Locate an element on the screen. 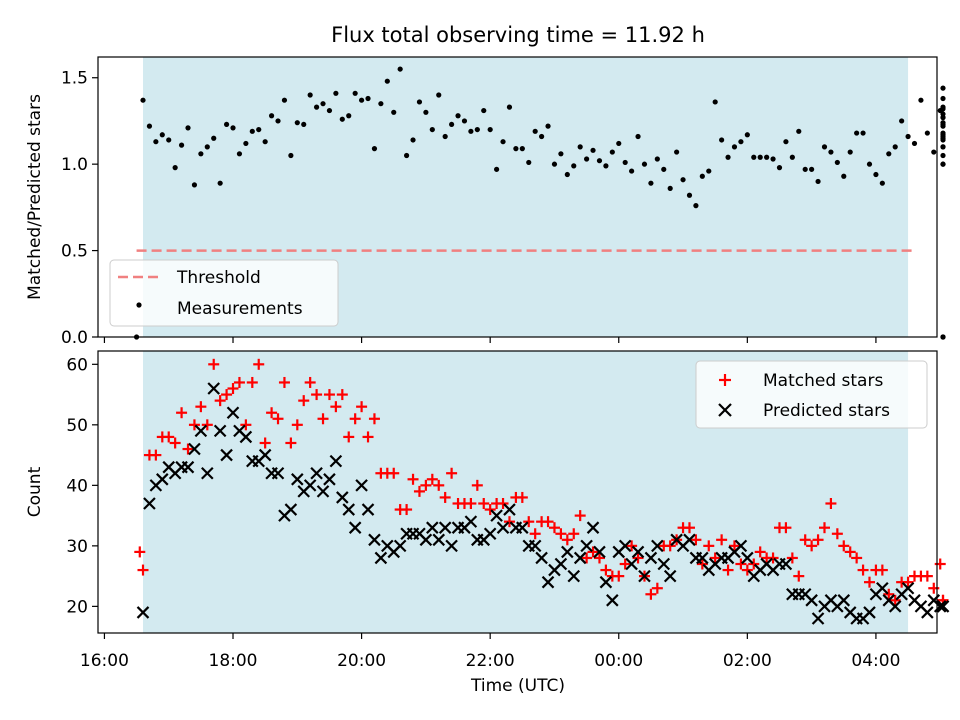 This screenshot has height=720, width=960. x-tick-label: 22:00 is located at coordinates (490, 661).